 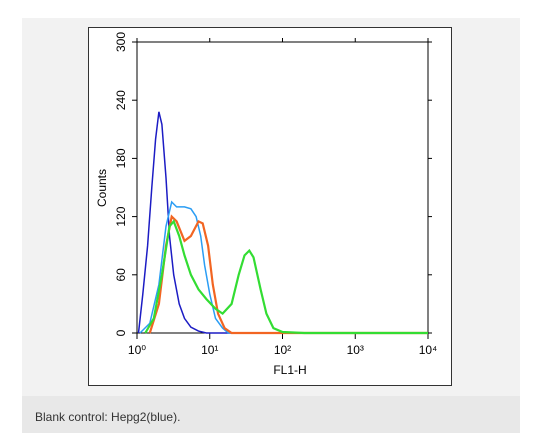 I want to click on histogram-line, so click(x=286, y=277).